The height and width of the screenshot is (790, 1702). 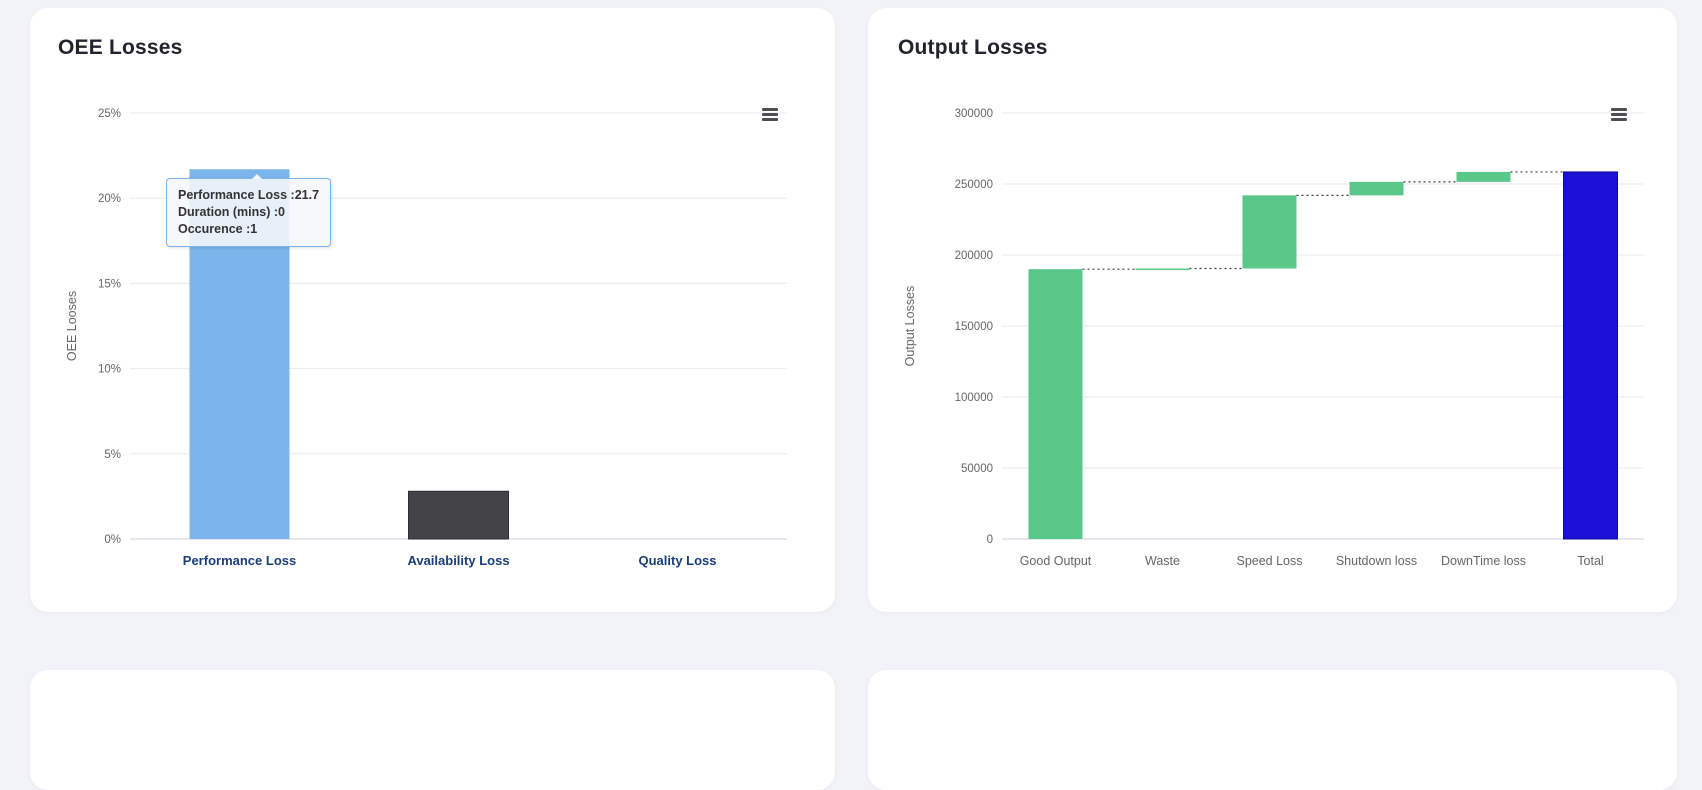 What do you see at coordinates (1162, 269) in the screenshot?
I see `bar-waste` at bounding box center [1162, 269].